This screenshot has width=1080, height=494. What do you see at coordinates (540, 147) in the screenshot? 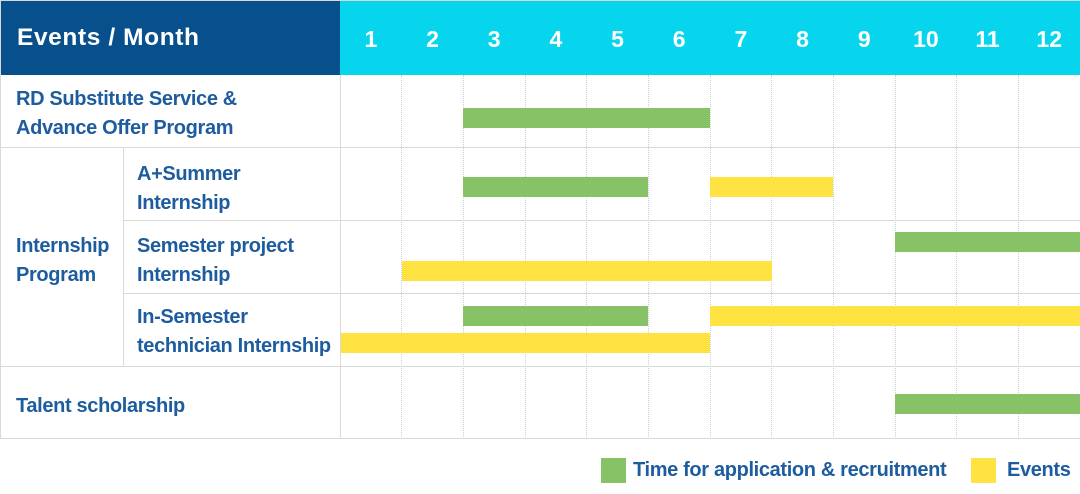
I see `grid-hline-row1-row2` at bounding box center [540, 147].